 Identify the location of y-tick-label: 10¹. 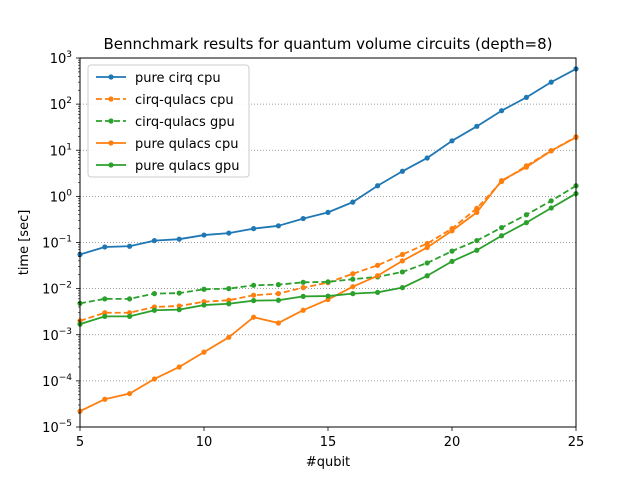
(61, 150).